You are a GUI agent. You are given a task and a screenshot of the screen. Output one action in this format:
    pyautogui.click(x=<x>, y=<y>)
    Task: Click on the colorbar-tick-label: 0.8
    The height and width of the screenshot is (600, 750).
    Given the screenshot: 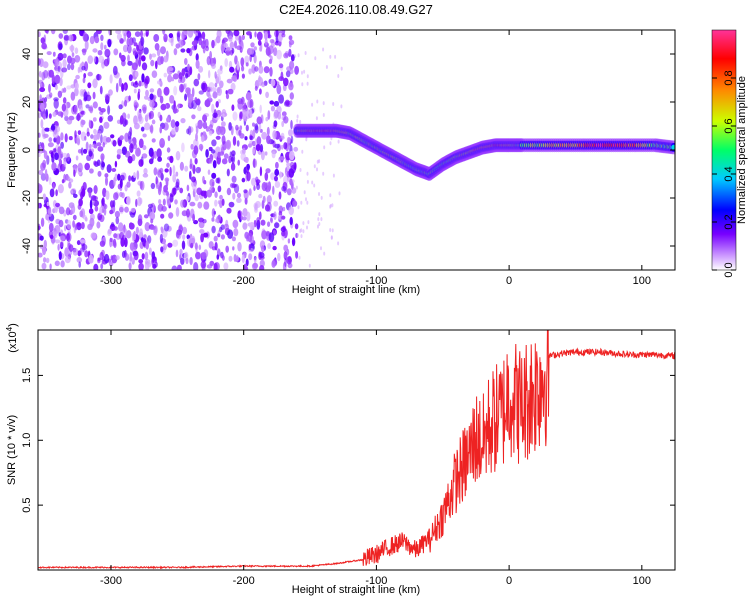 What is the action you would take?
    pyautogui.click(x=729, y=77)
    